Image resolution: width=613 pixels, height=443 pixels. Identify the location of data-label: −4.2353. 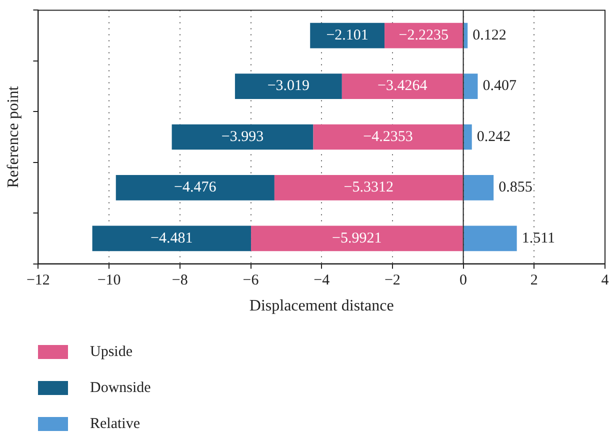
(388, 136).